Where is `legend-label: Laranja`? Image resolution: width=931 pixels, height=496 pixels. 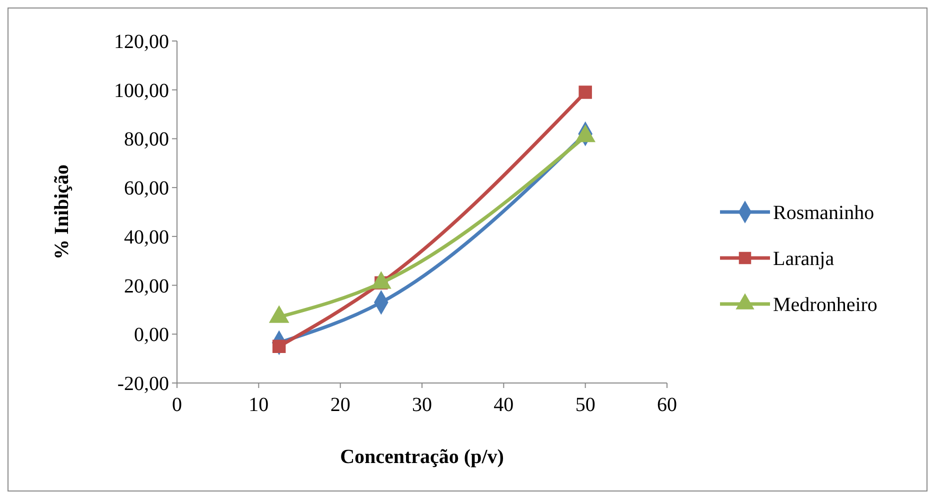 legend-label: Laranja is located at coordinates (803, 259).